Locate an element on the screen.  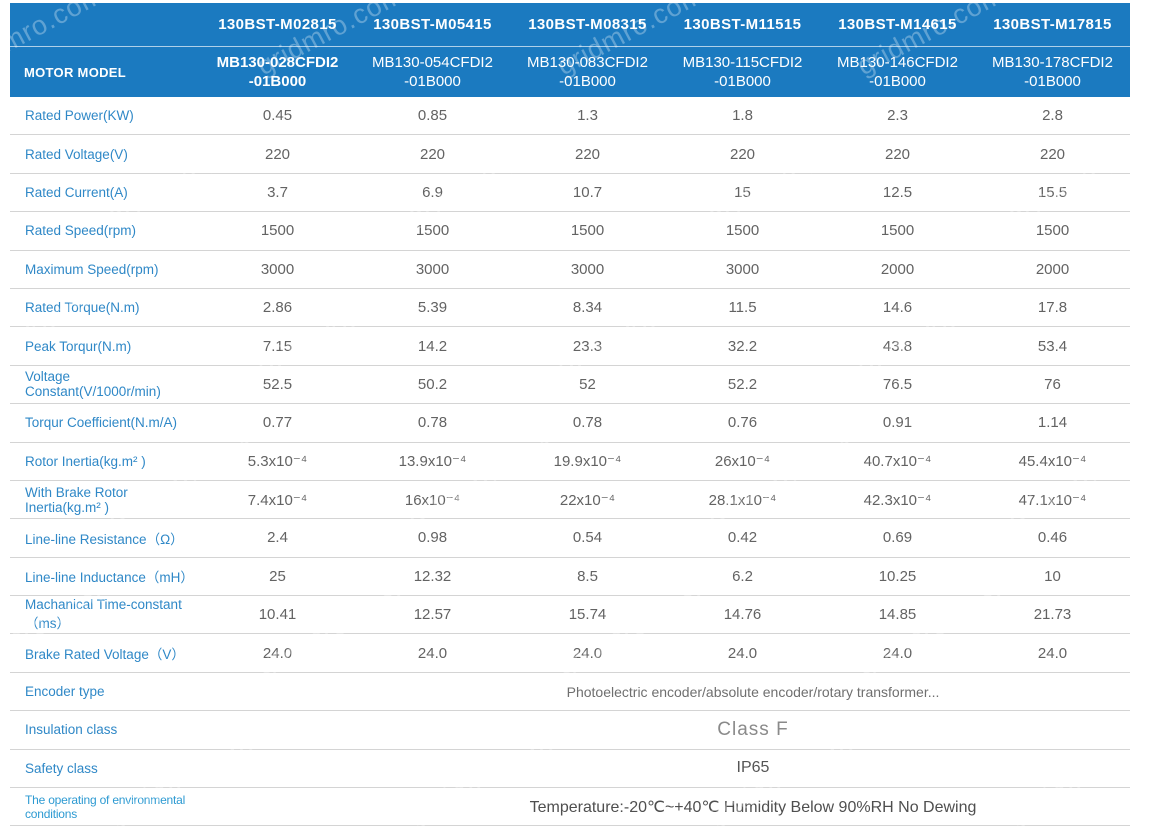
value-cell: 12.32 is located at coordinates (432, 576).